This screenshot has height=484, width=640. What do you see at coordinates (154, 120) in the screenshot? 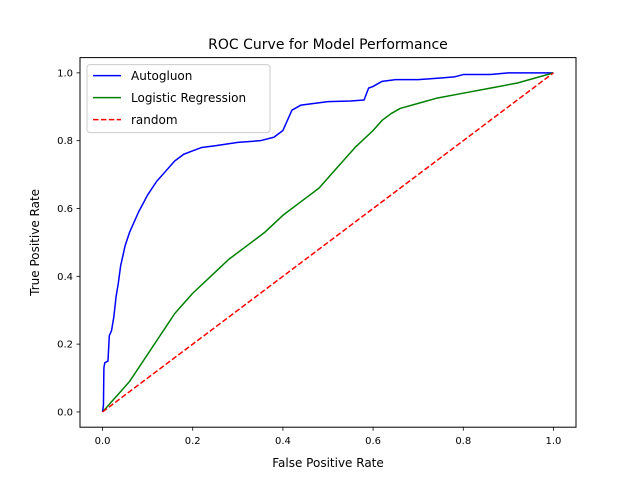
I see `legend-label: random` at bounding box center [154, 120].